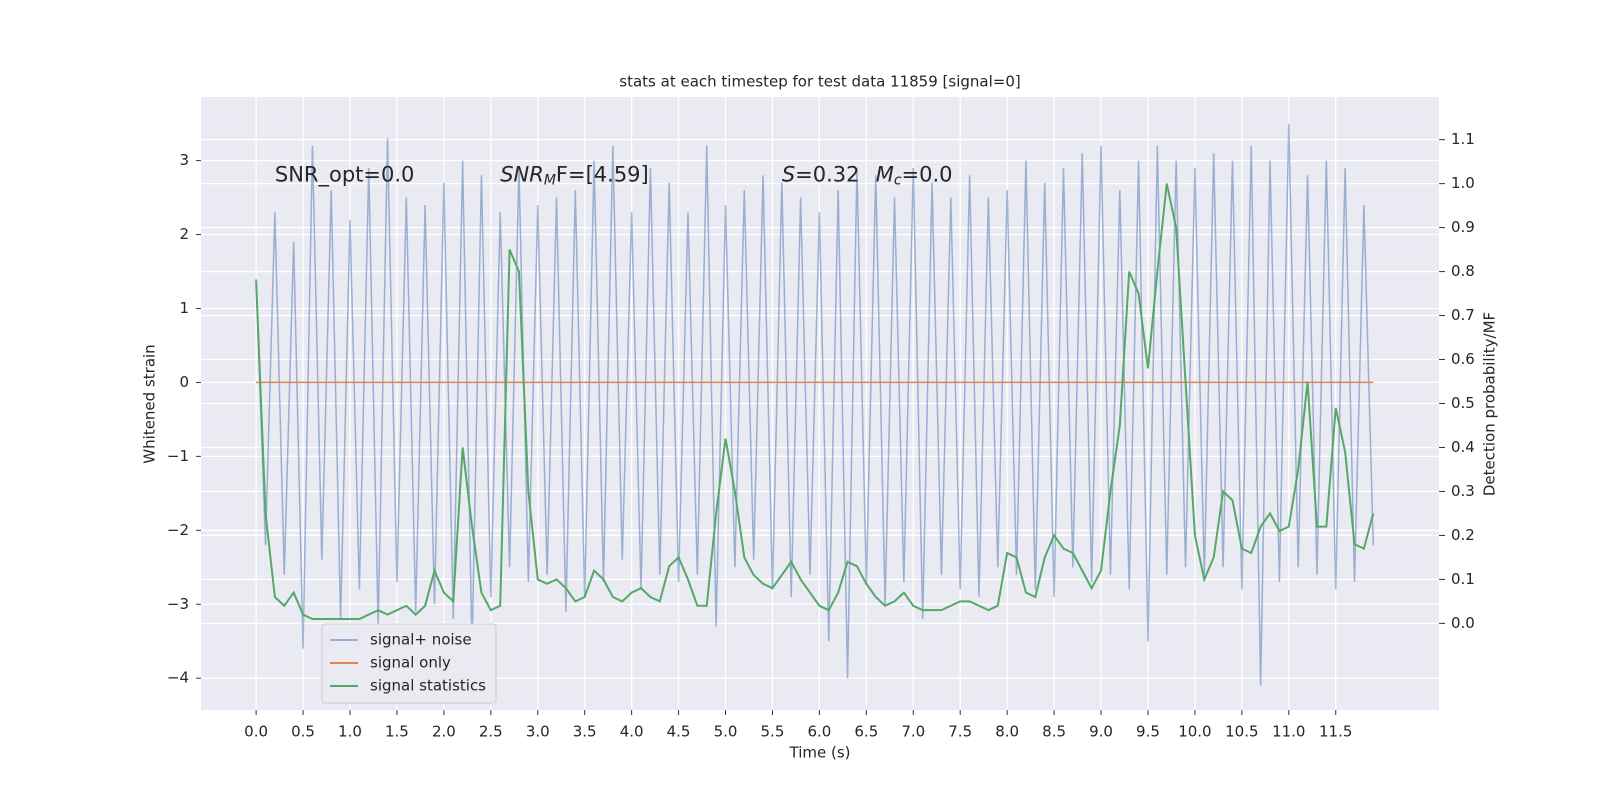  I want to click on y2-tick-label: 0.2, so click(1463, 535).